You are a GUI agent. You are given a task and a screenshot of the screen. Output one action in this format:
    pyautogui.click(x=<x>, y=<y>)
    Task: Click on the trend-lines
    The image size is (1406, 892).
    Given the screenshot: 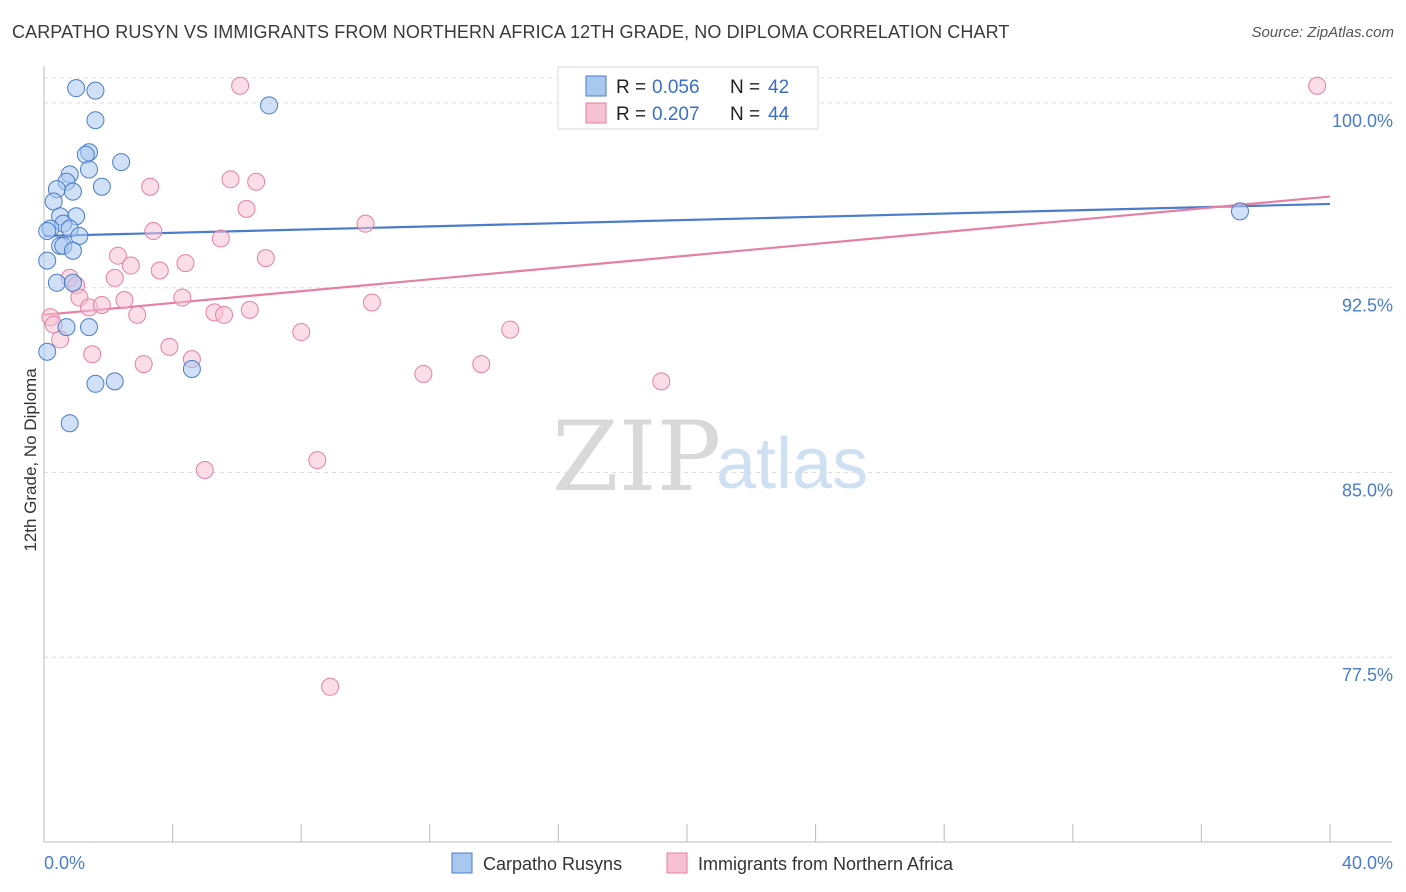 What is the action you would take?
    pyautogui.click(x=687, y=255)
    